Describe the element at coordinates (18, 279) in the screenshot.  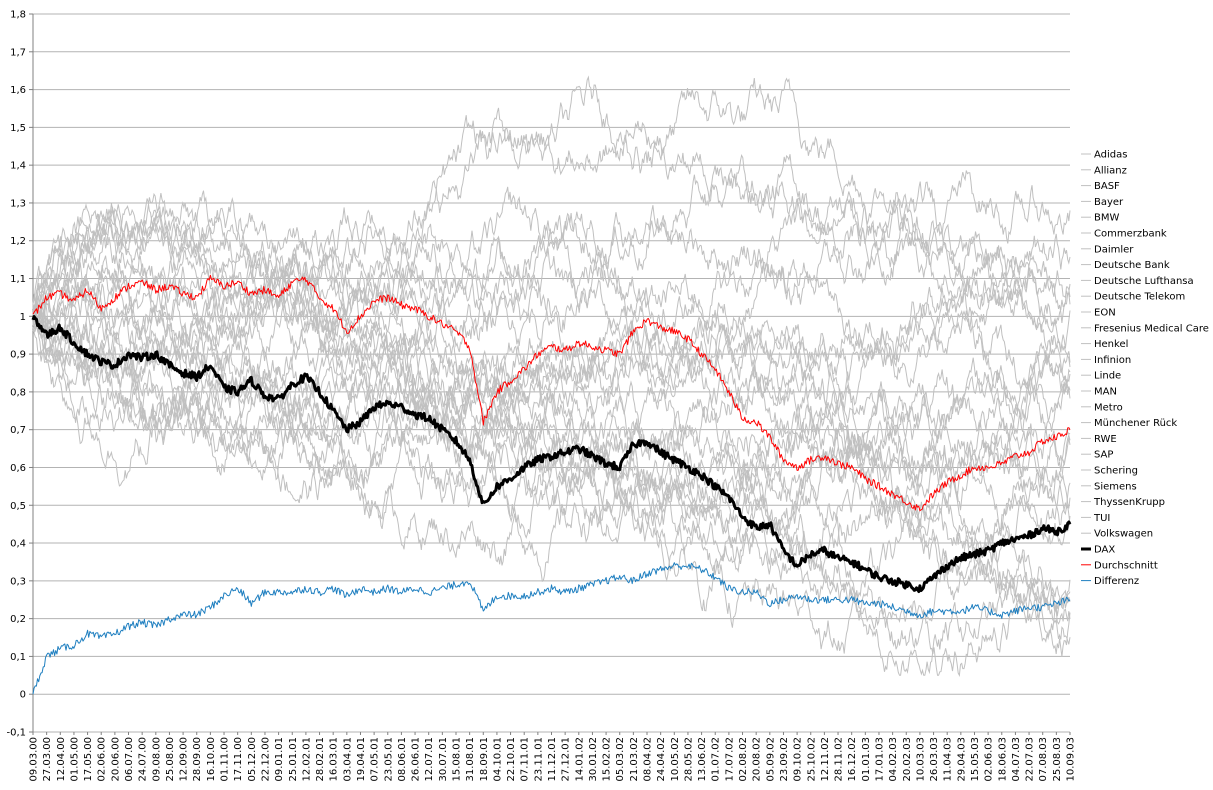
I see `y-tick-label: 1,1` at that location.